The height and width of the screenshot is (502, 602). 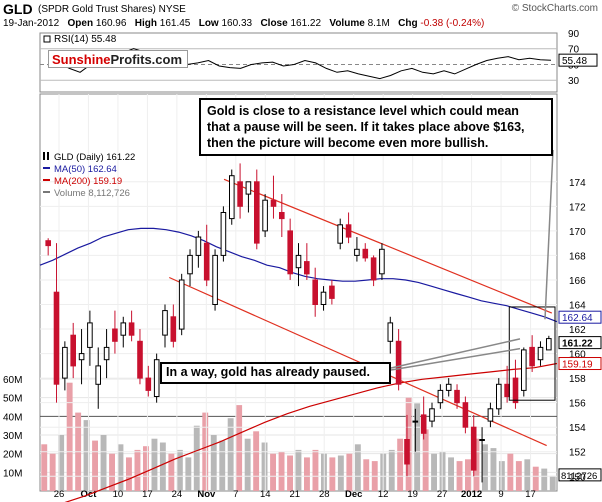 What do you see at coordinates (347, 23) in the screenshot?
I see `volume-label: Volume` at bounding box center [347, 23].